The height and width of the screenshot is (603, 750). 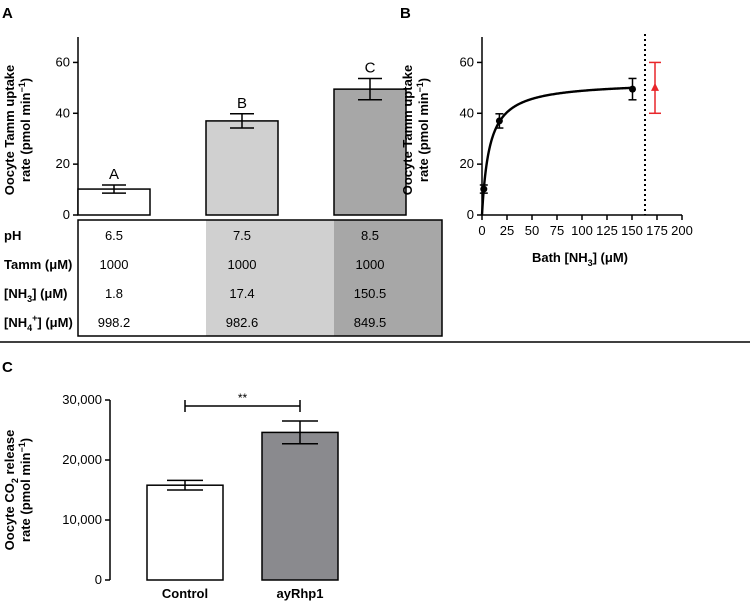 I want to click on panel-b-x-tick-label: 25, so click(x=507, y=230).